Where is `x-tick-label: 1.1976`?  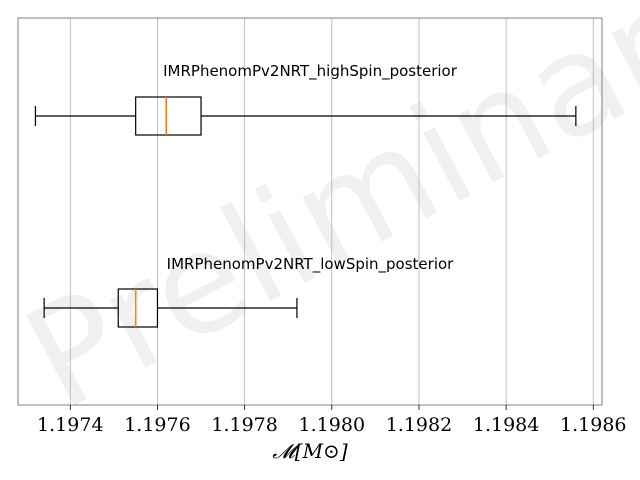
x-tick-label: 1.1976 is located at coordinates (157, 425).